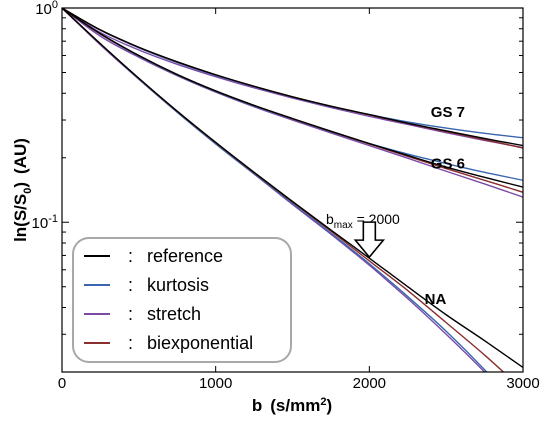 The height and width of the screenshot is (424, 546). I want to click on x-tick-label: 2000, so click(369, 383).